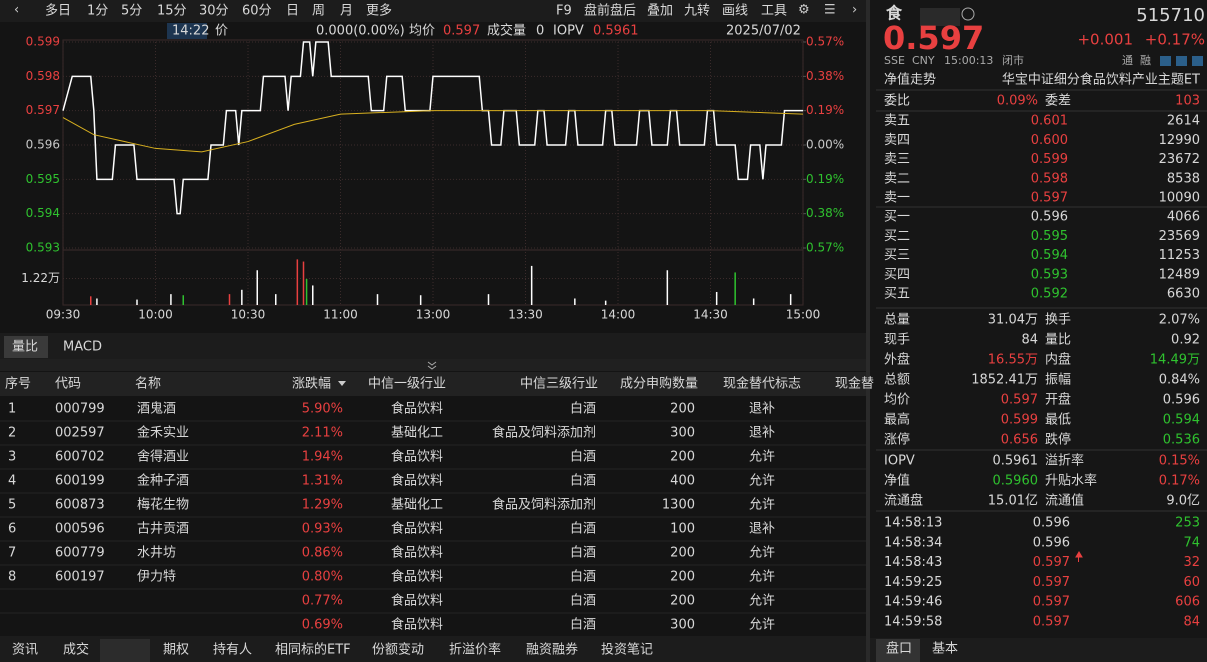 This screenshot has height=662, width=1207. Describe the element at coordinates (80, 577) in the screenshot. I see `table-cell: 600197` at that location.